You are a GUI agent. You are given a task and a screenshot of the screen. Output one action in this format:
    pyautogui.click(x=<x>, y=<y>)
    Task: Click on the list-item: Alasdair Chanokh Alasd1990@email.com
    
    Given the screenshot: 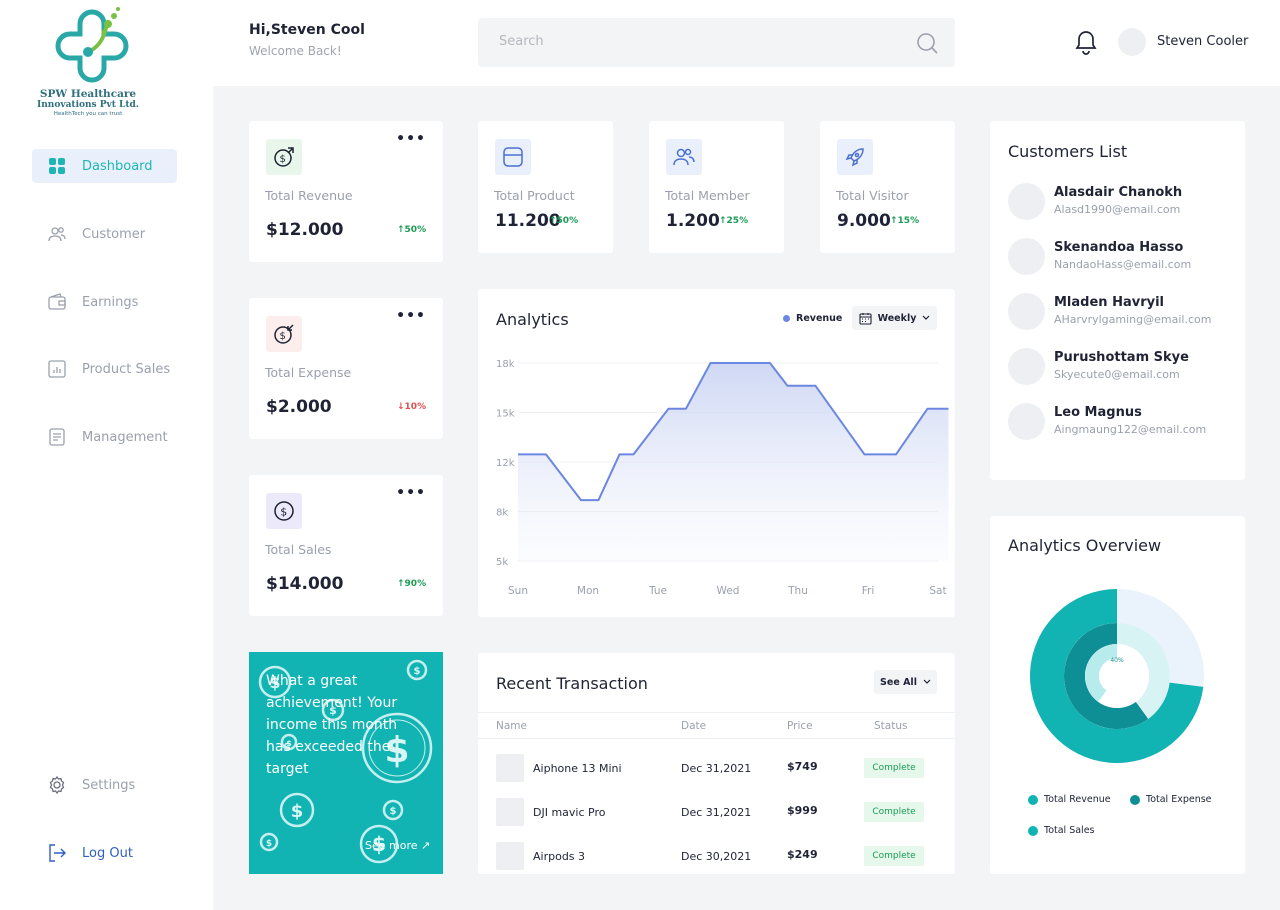 What is the action you would take?
    pyautogui.click(x=1123, y=203)
    